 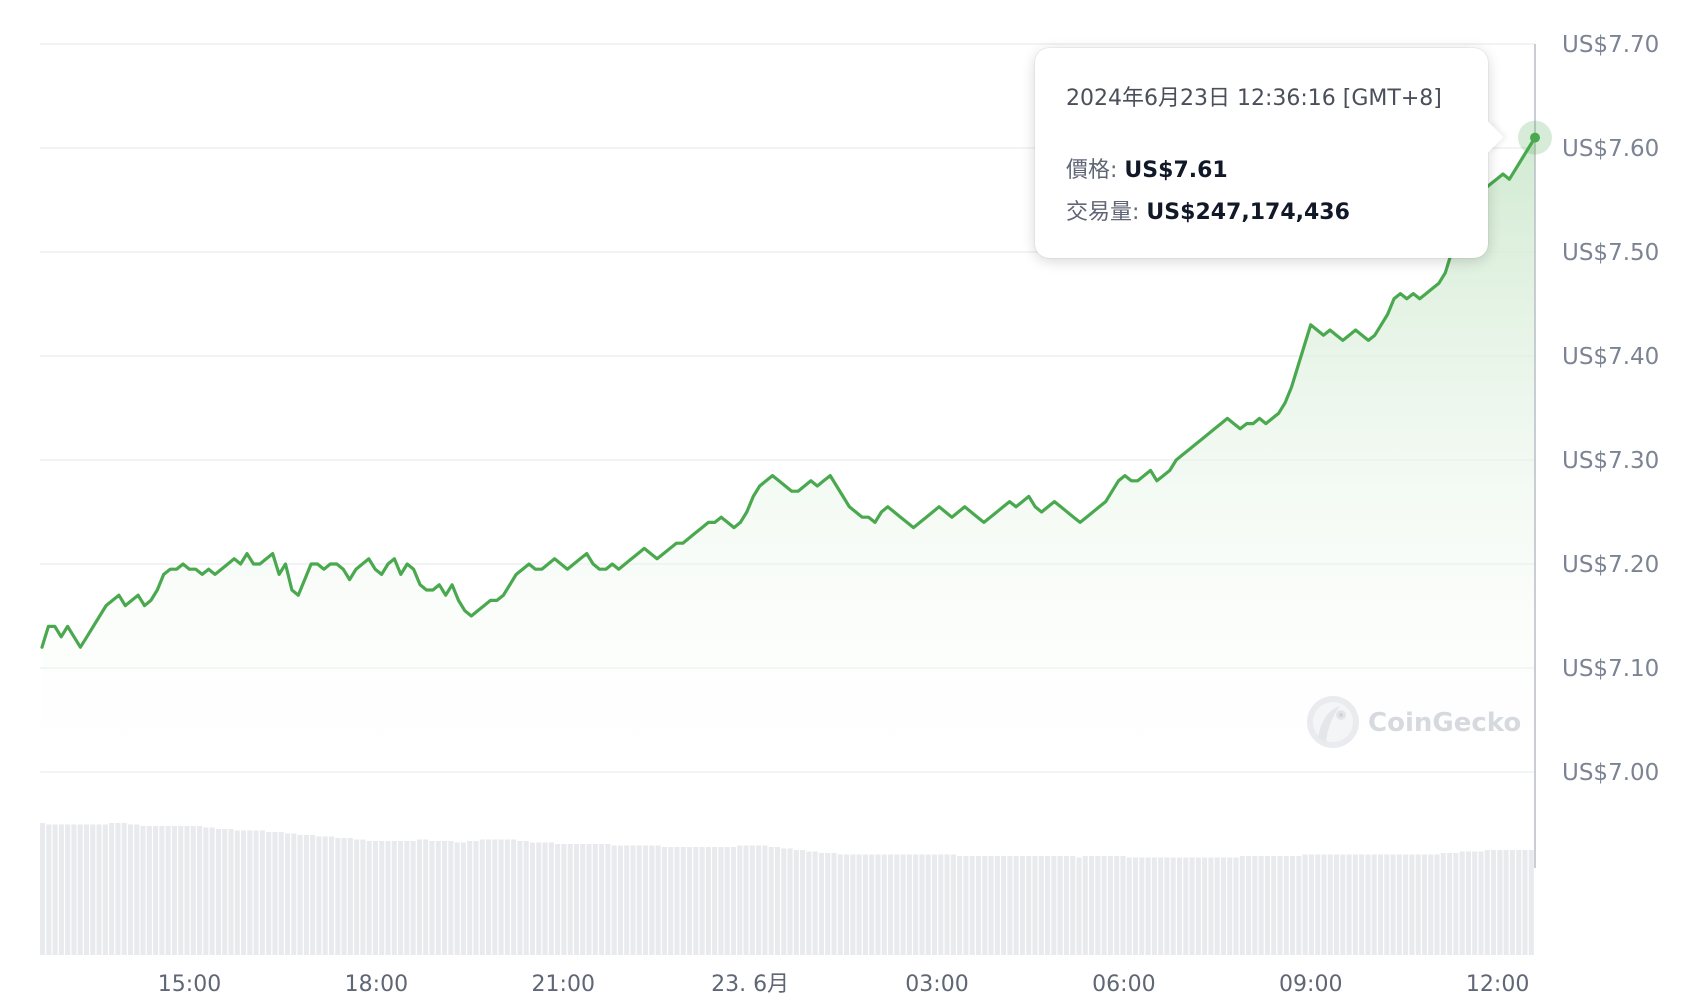 What do you see at coordinates (1610, 565) in the screenshot?
I see `y-tick-label: US$7.20` at bounding box center [1610, 565].